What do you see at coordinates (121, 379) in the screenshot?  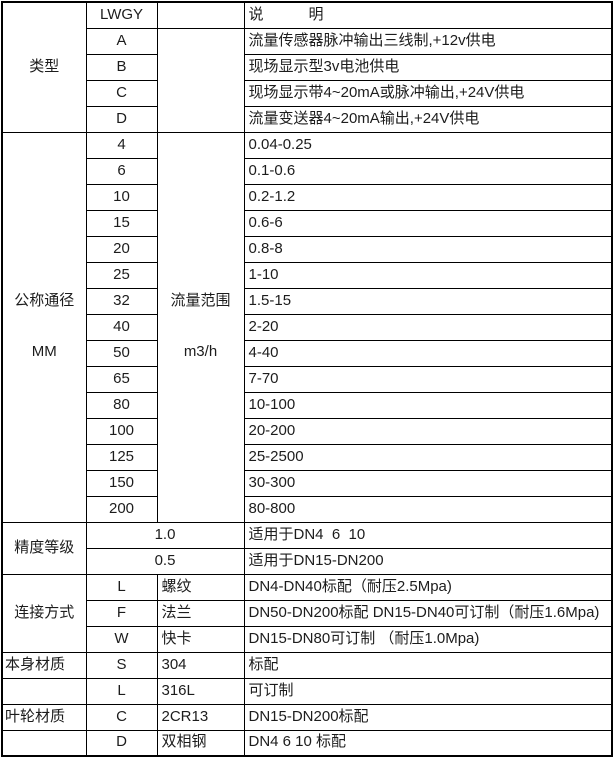 I see `diameter-size: 65` at bounding box center [121, 379].